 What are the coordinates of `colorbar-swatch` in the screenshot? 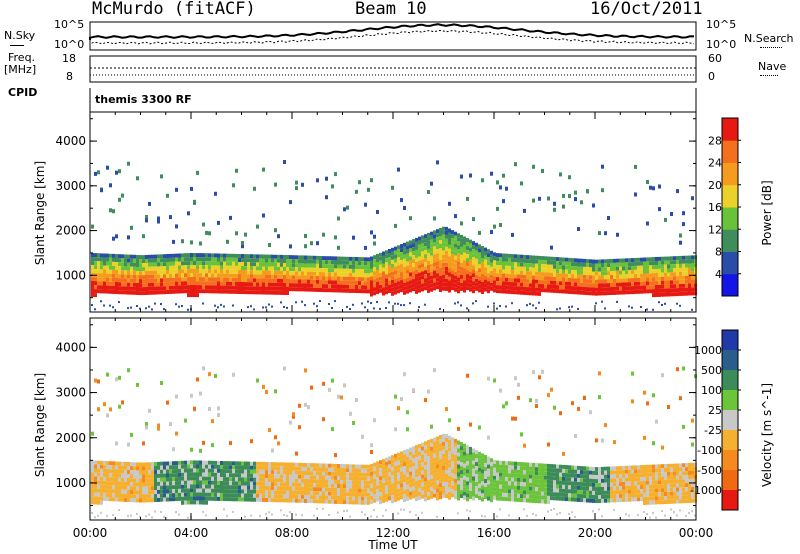 It's located at (730, 440).